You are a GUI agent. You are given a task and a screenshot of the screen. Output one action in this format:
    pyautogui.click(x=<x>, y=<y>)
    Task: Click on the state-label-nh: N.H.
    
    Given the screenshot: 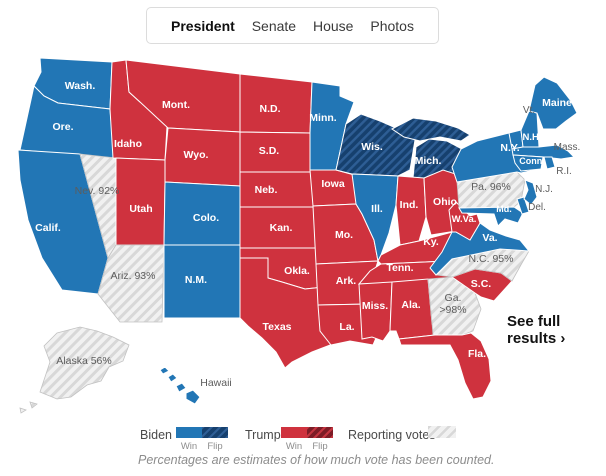 What is the action you would take?
    pyautogui.click(x=532, y=137)
    